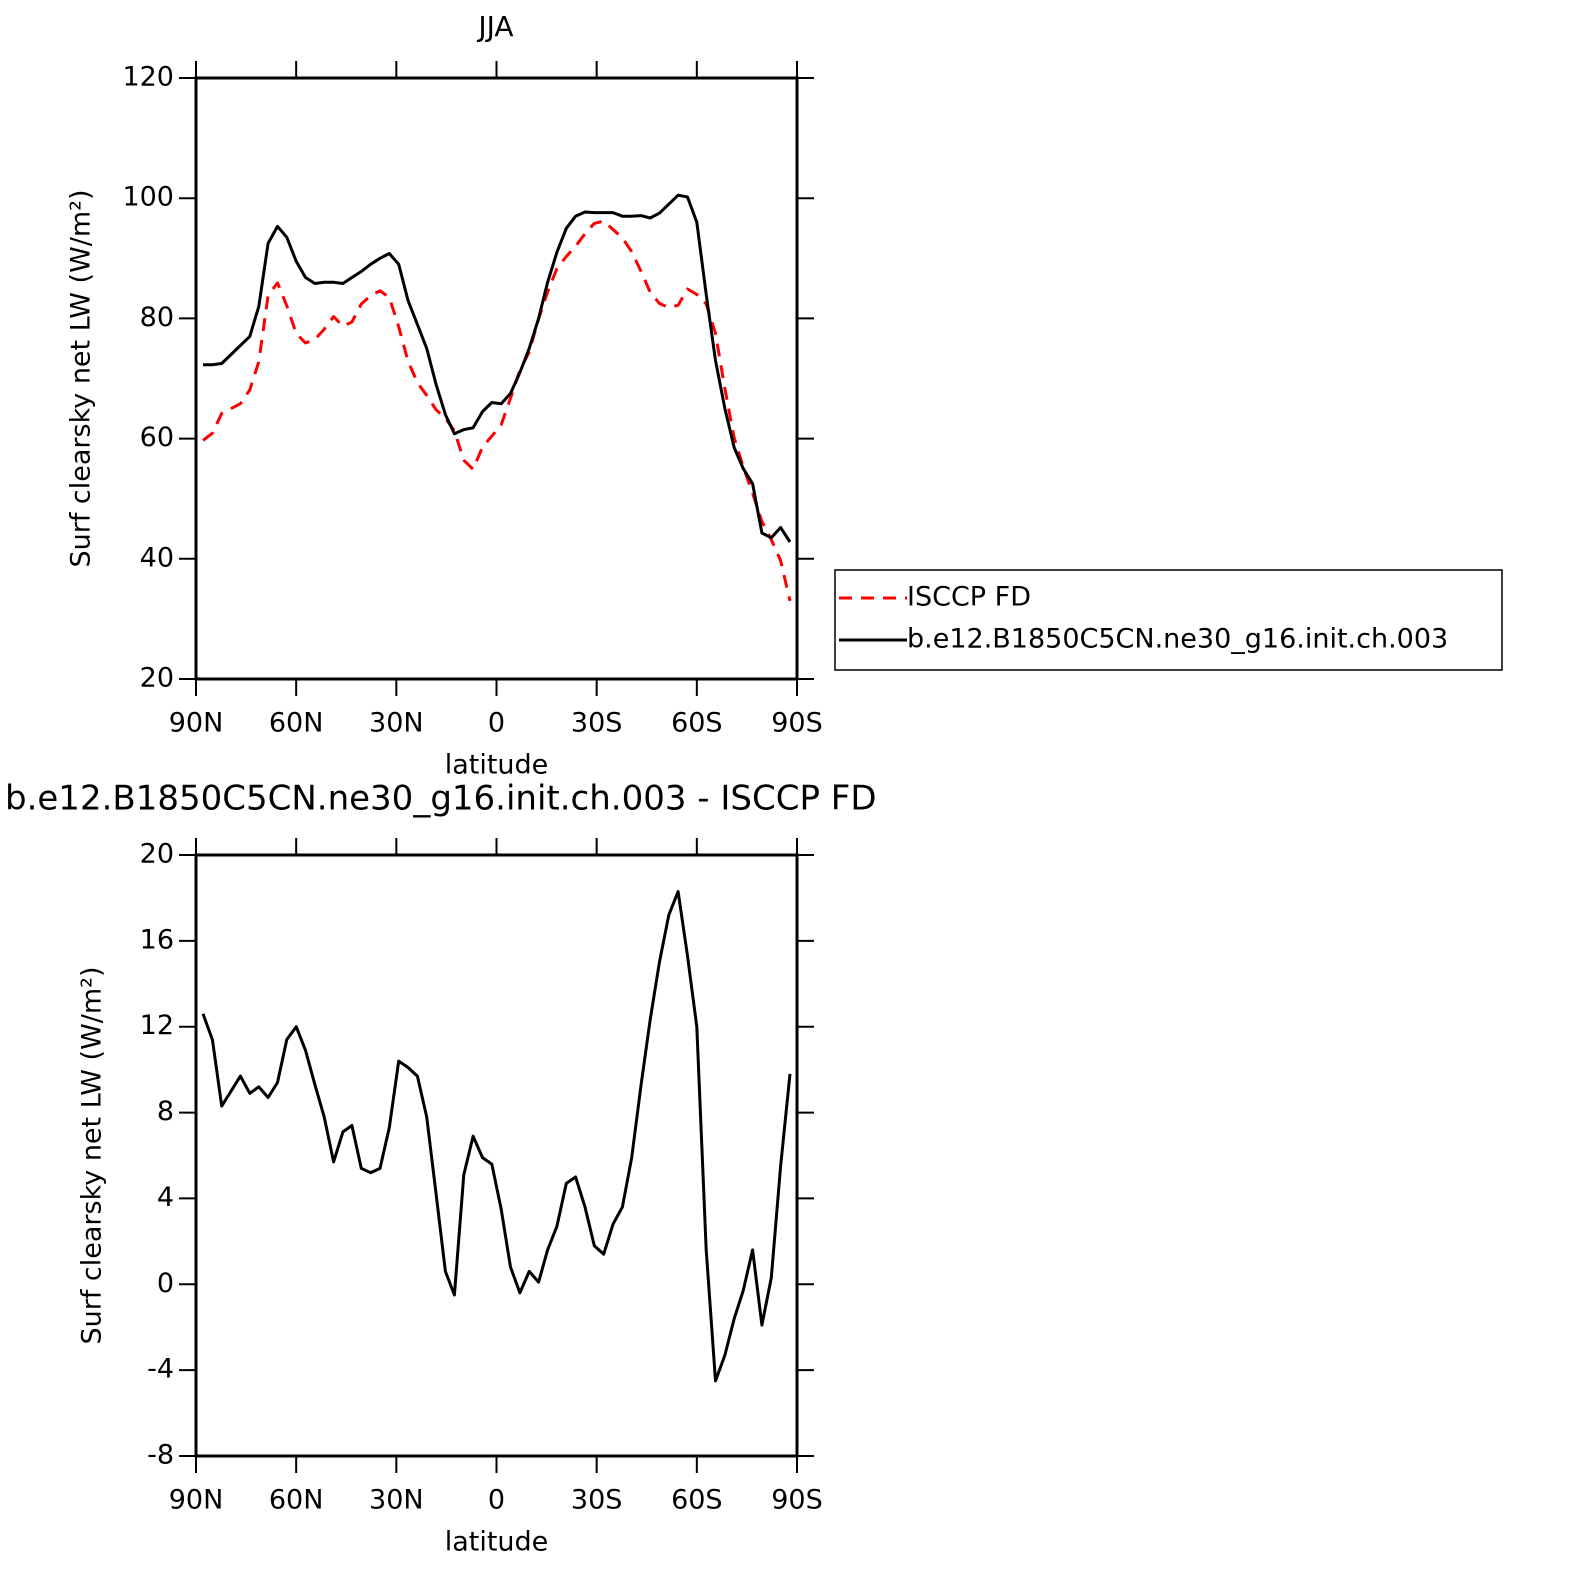 Image resolution: width=1572 pixels, height=1569 pixels. What do you see at coordinates (148, 197) in the screenshot?
I see `y-tick-label: 100` at bounding box center [148, 197].